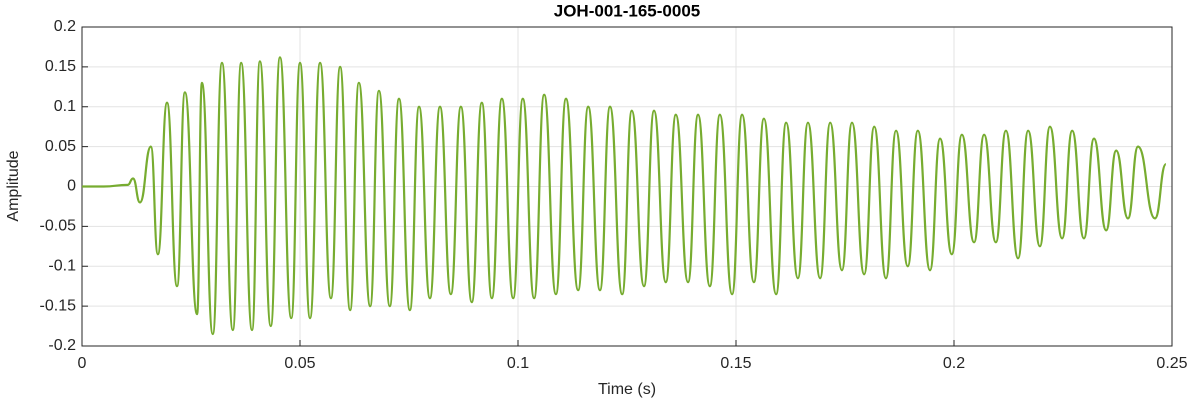 The height and width of the screenshot is (404, 1193). I want to click on y-tick-label: -0.2, so click(62, 345).